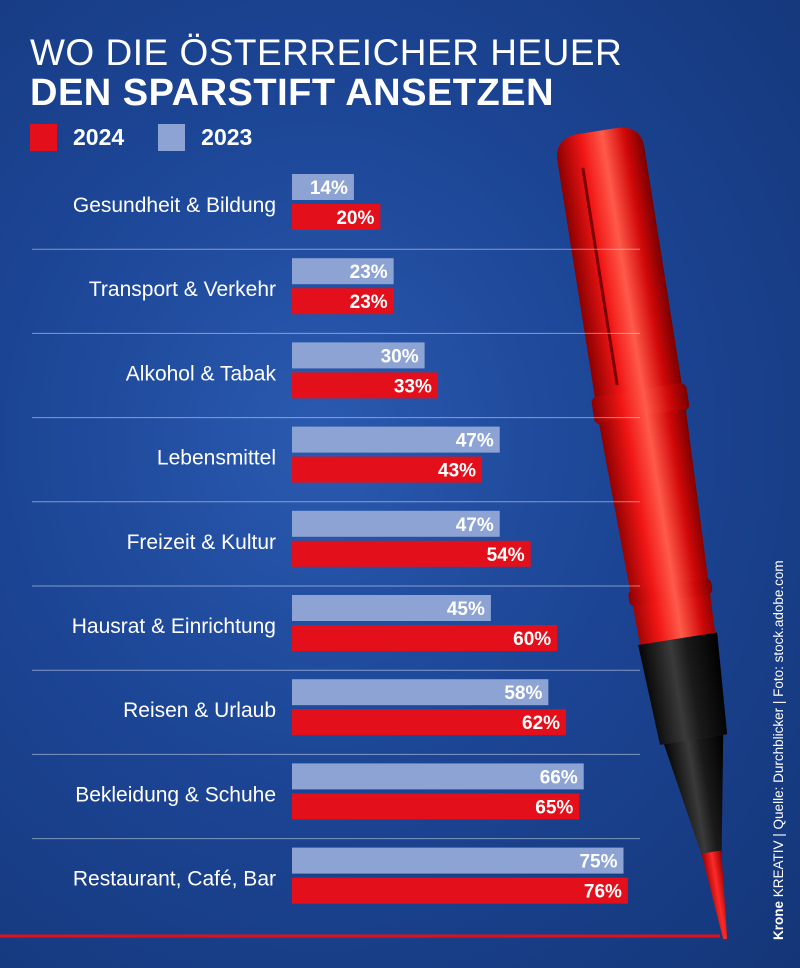 Image resolution: width=800 pixels, height=968 pixels. I want to click on bar-2024-lebensmittel, so click(387, 469).